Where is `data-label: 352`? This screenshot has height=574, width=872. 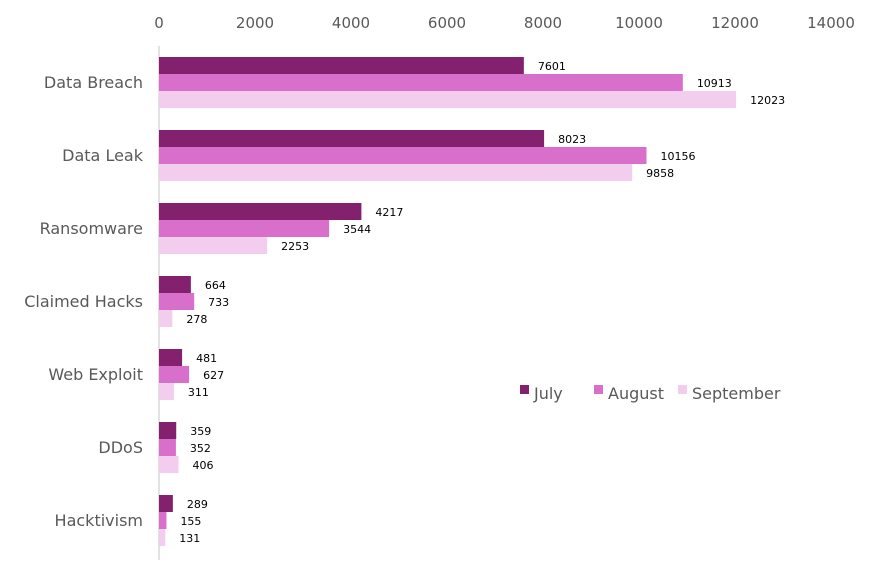
data-label: 352 is located at coordinates (200, 448).